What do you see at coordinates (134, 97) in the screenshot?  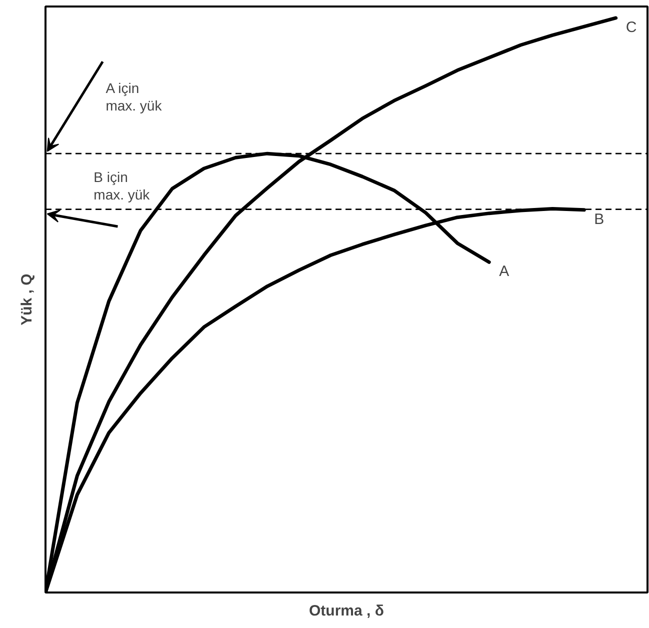 I see `ref-line-label: A için max. yük` at bounding box center [134, 97].